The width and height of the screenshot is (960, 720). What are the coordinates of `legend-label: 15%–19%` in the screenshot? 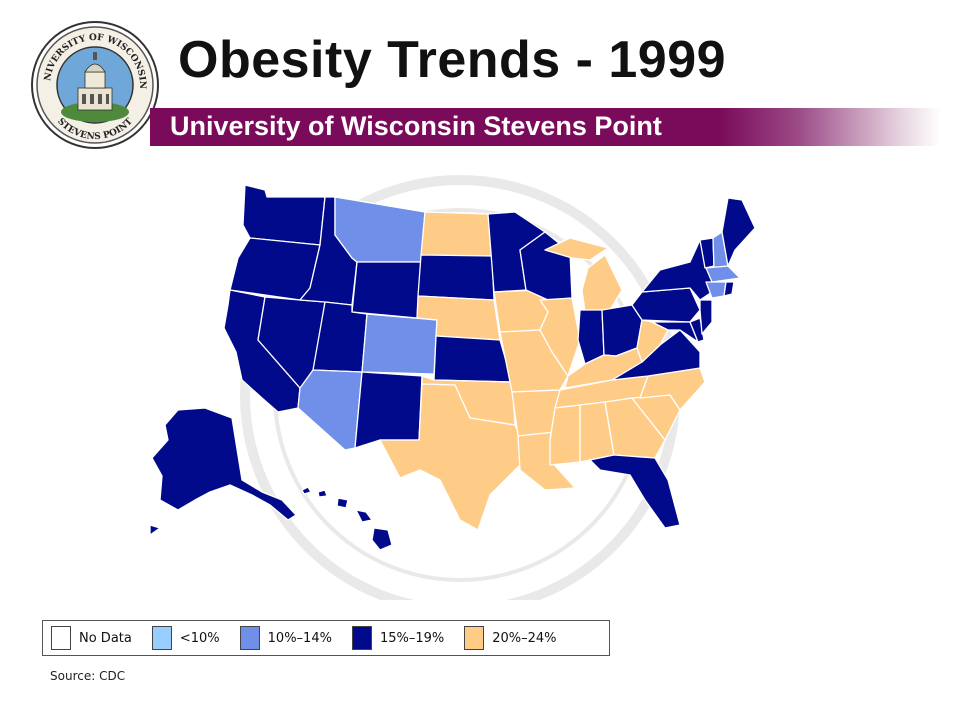 It's located at (412, 638).